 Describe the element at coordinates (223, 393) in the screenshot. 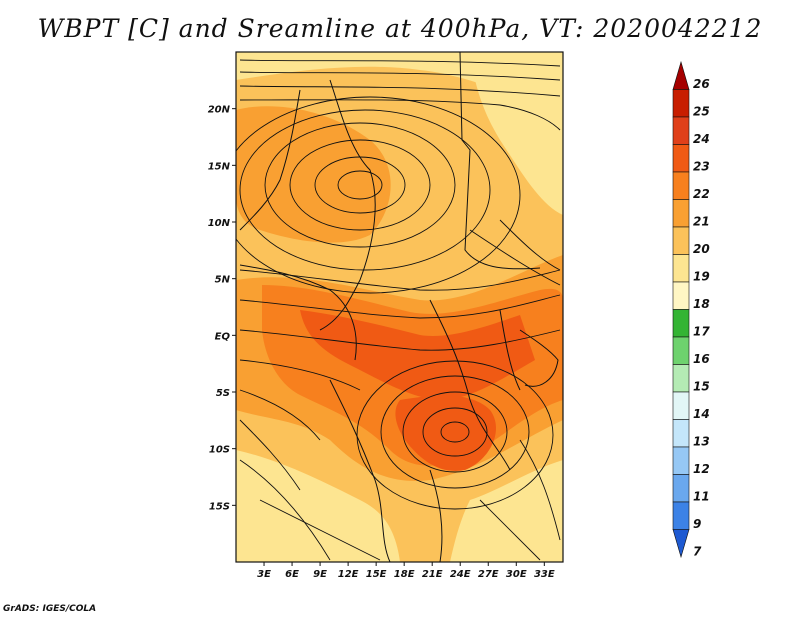

I see `lat-tick-label: 5S` at that location.